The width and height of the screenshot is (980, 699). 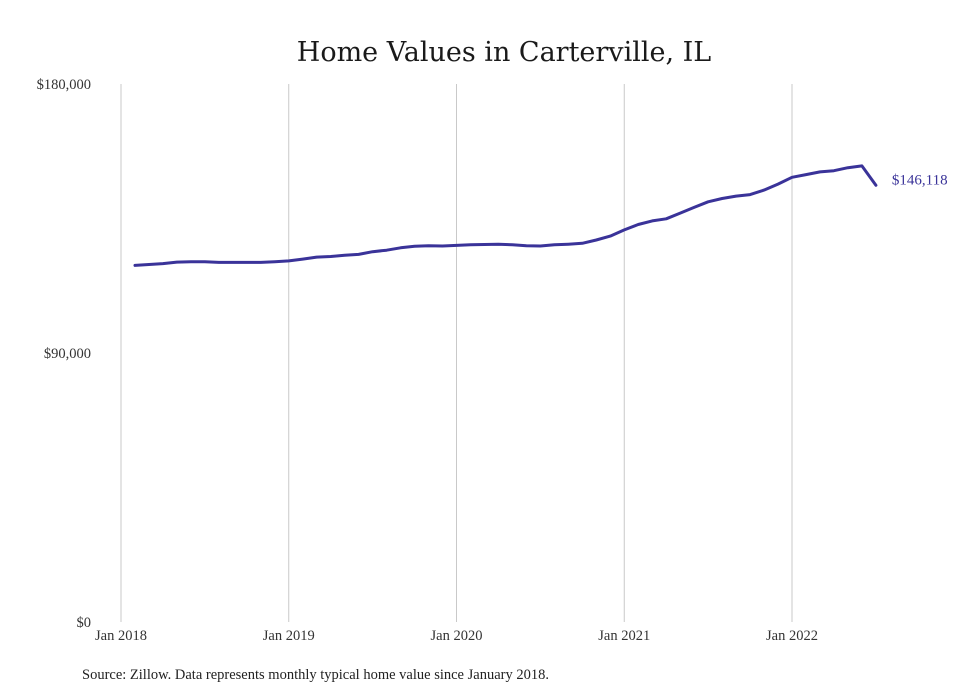 I want to click on x-tick-label: Jan 2020, so click(x=457, y=636).